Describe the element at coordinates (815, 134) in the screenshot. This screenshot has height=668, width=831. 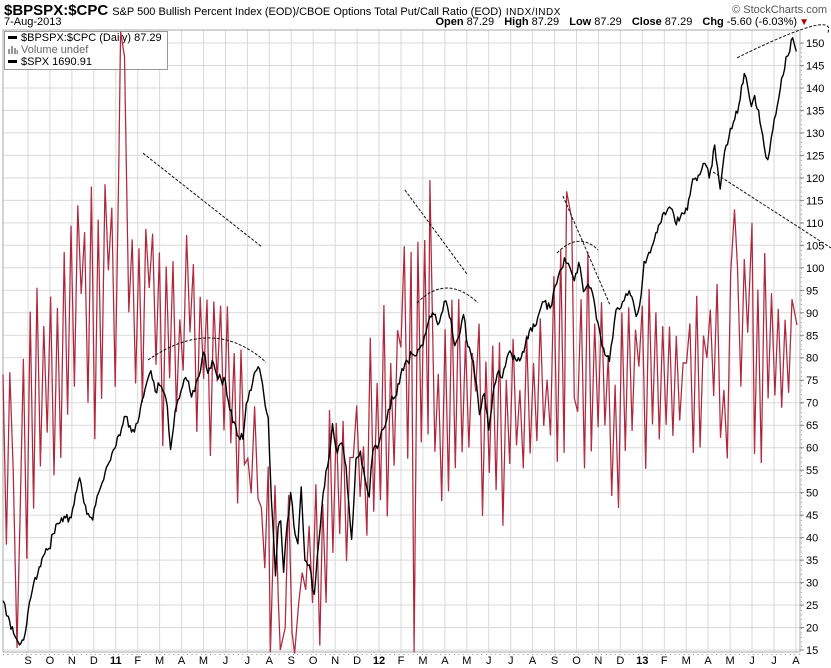
I see `svg-text: 130` at that location.